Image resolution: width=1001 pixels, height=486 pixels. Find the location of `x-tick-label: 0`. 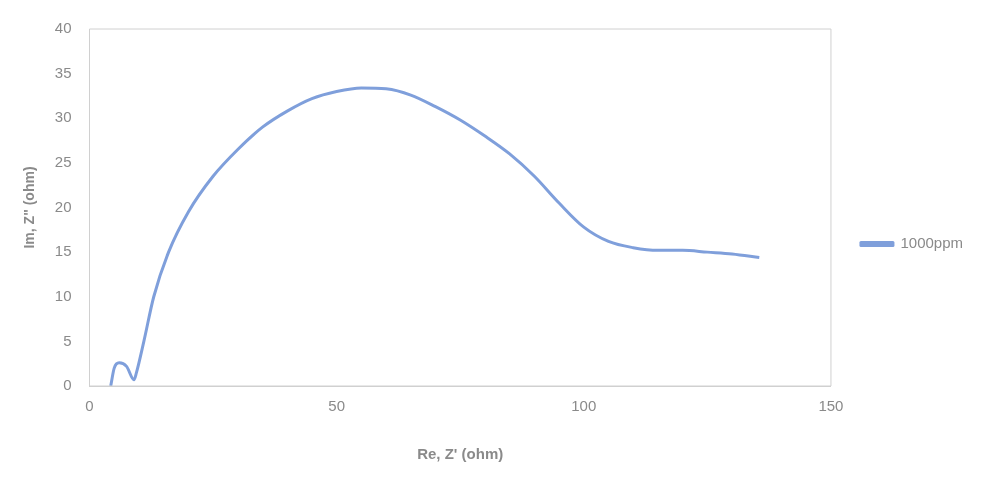

x-tick-label: 0 is located at coordinates (89, 406).